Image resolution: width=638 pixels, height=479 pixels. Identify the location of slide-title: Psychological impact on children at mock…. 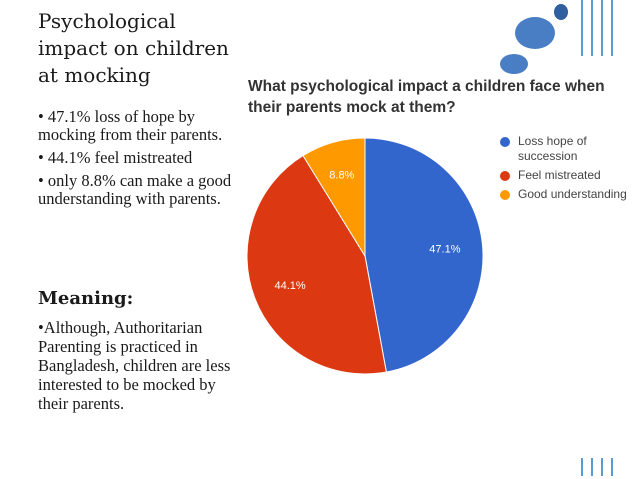
(133, 48).